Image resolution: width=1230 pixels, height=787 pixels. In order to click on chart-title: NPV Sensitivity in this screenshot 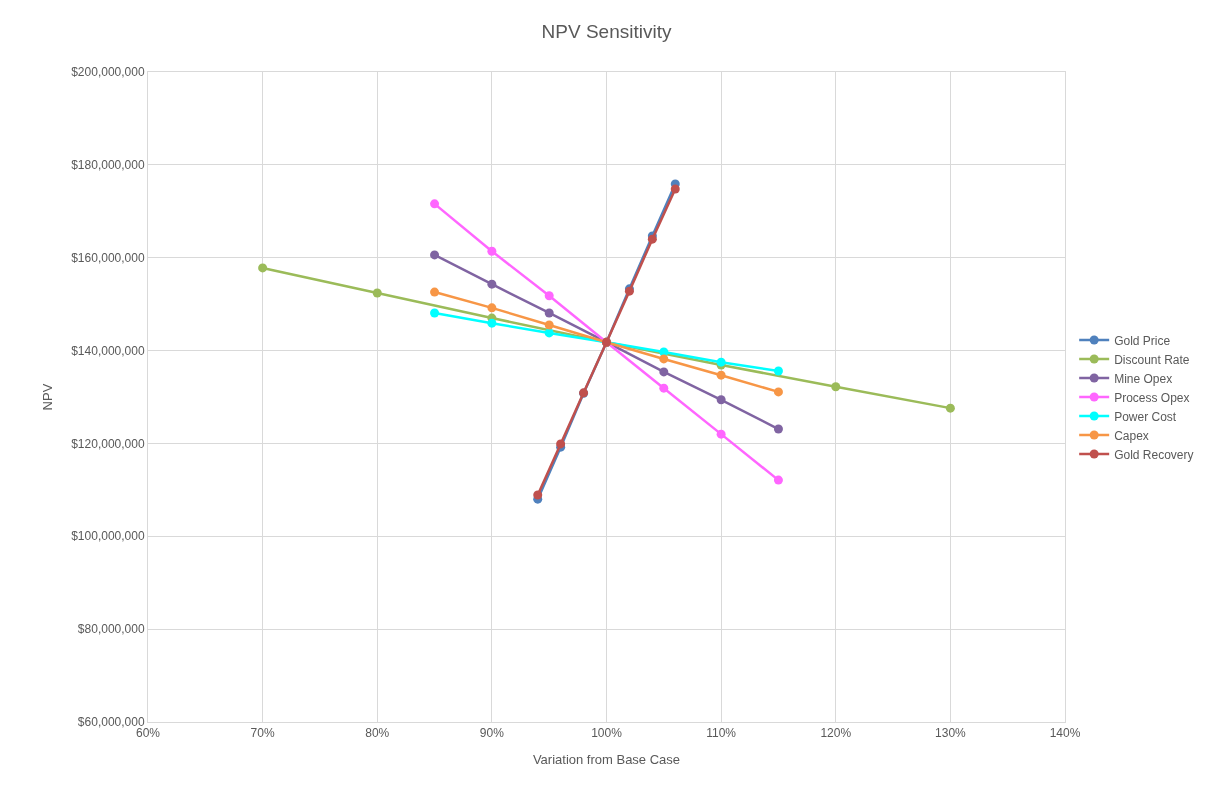, I will do `click(606, 32)`.